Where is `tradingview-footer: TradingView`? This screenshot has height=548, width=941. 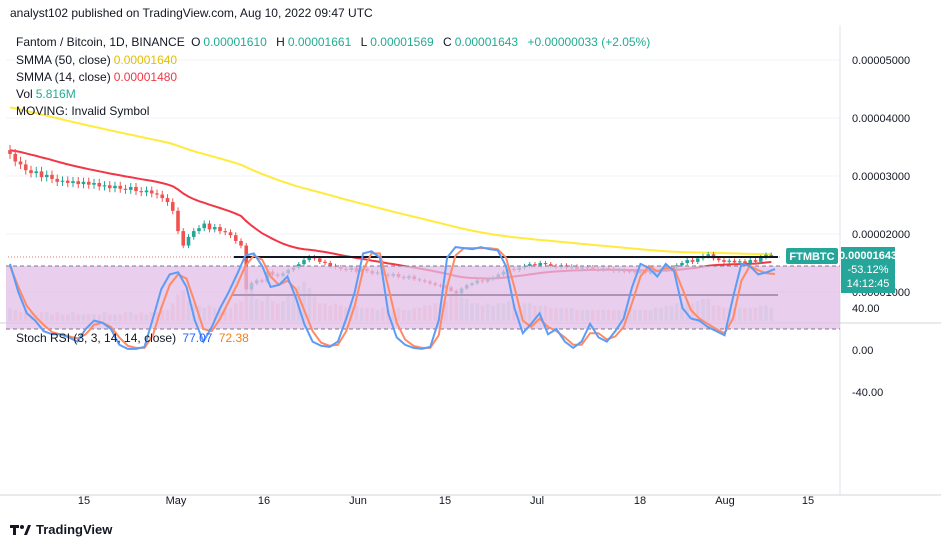 tradingview-footer: TradingView is located at coordinates (61, 529).